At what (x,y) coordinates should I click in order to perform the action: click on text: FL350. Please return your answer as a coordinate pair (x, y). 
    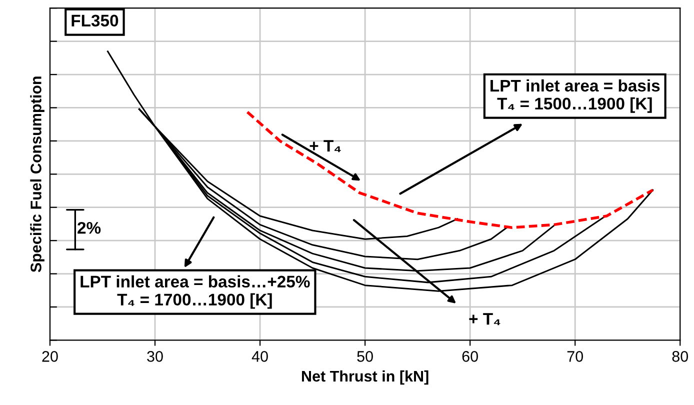
    Looking at the image, I should click on (95, 20).